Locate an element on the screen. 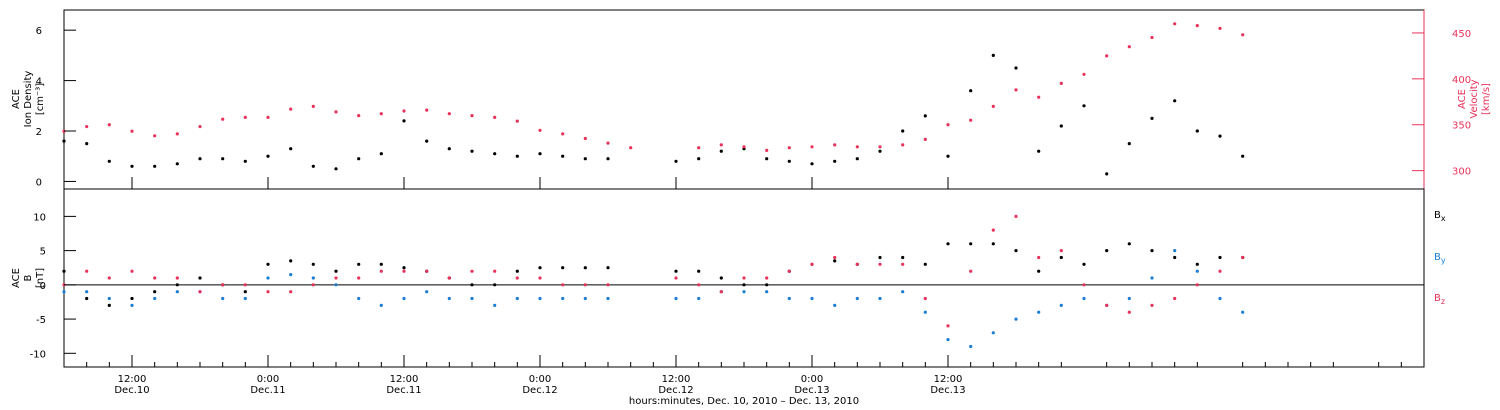 This screenshot has width=1500, height=410. density-tick-label: 4 is located at coordinates (39, 82).